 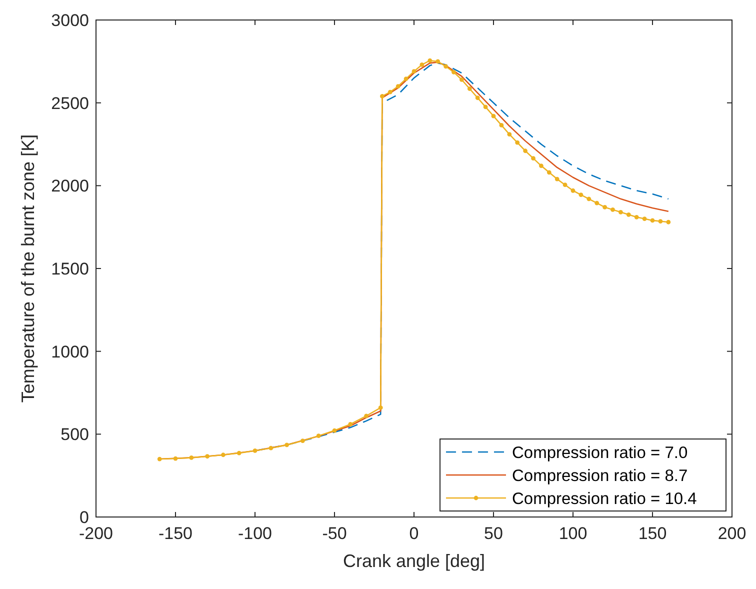 What do you see at coordinates (70, 186) in the screenshot?
I see `y-tick-label: 2000` at bounding box center [70, 186].